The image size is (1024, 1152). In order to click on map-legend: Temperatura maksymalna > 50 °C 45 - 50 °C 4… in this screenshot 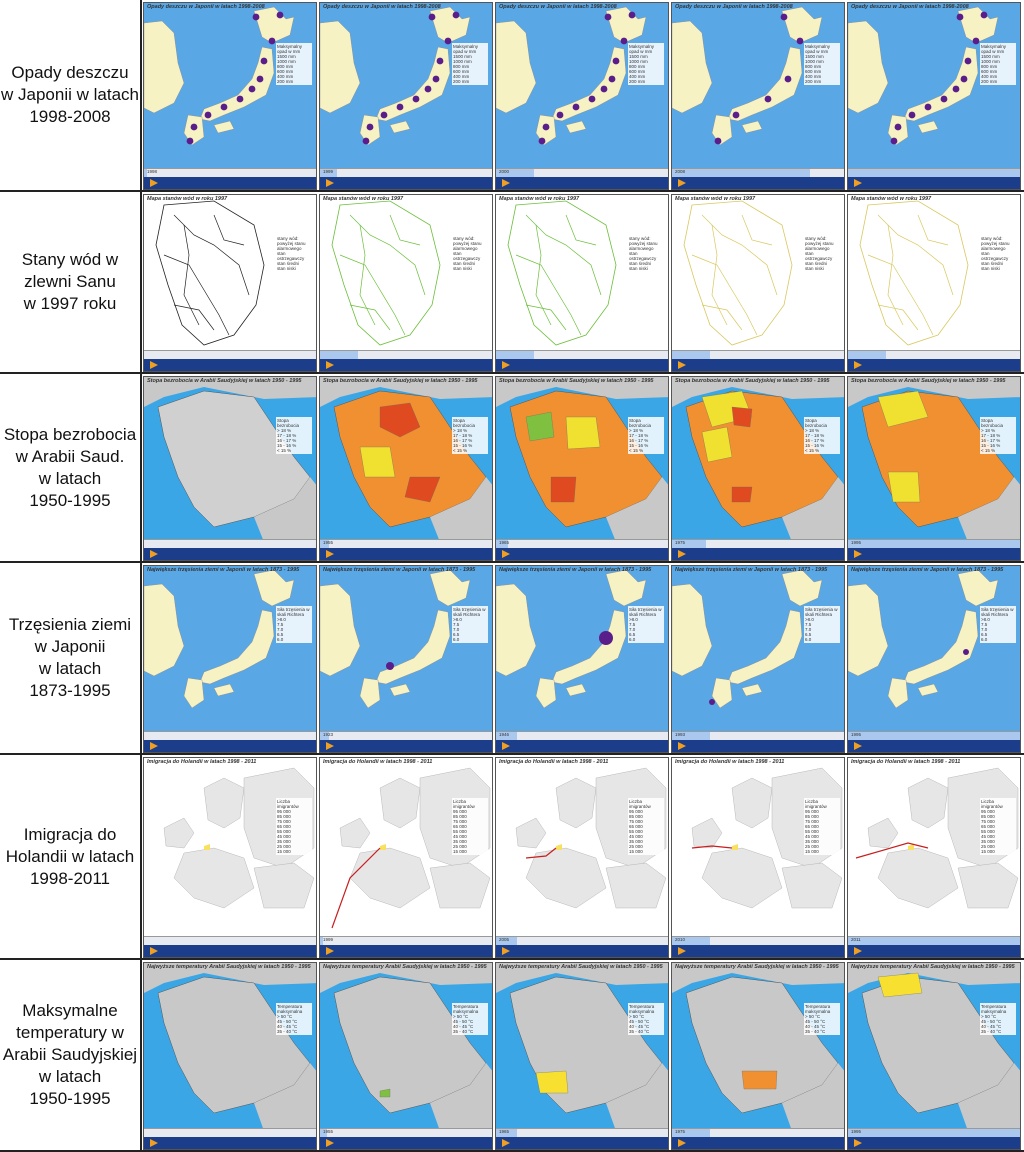, I will do `click(998, 1019)`.